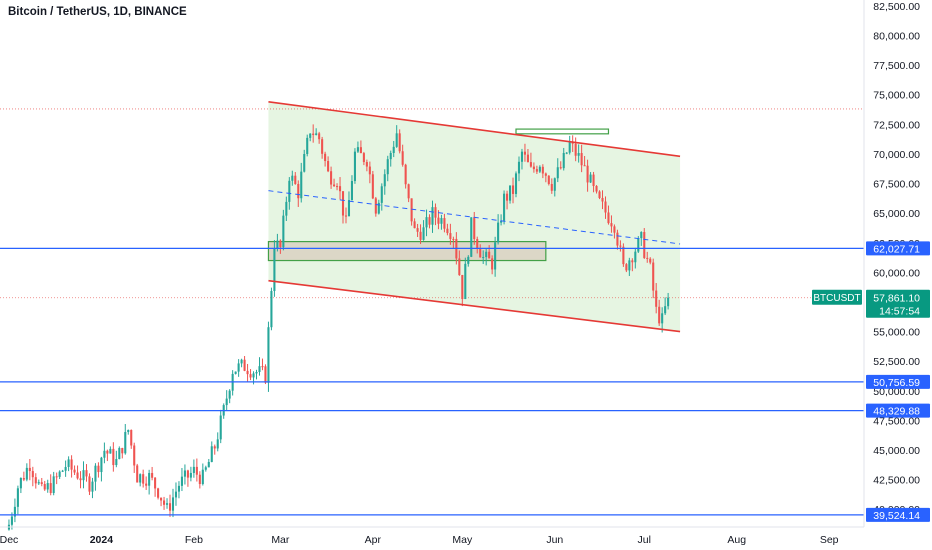  I want to click on price-axis, so click(898, 275).